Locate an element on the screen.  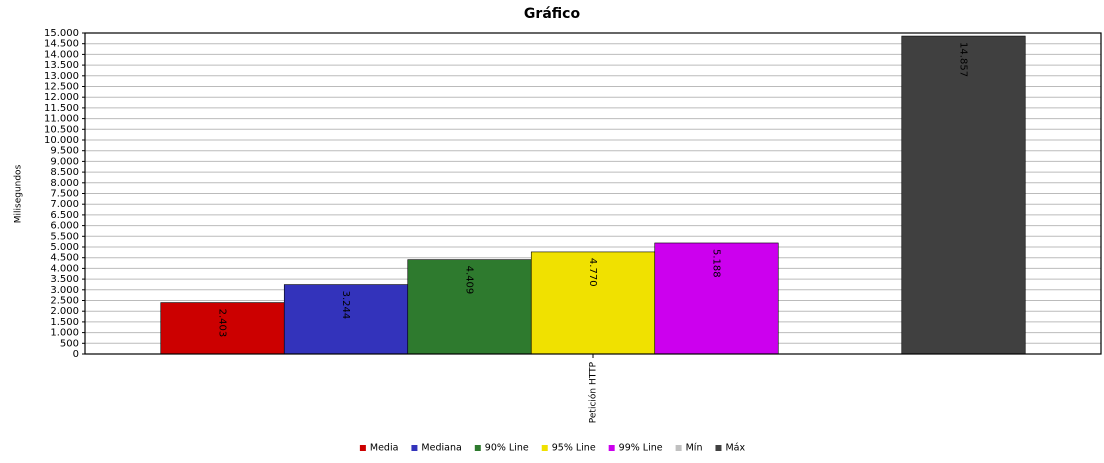
y-tick-label: 500 is located at coordinates (69, 343).